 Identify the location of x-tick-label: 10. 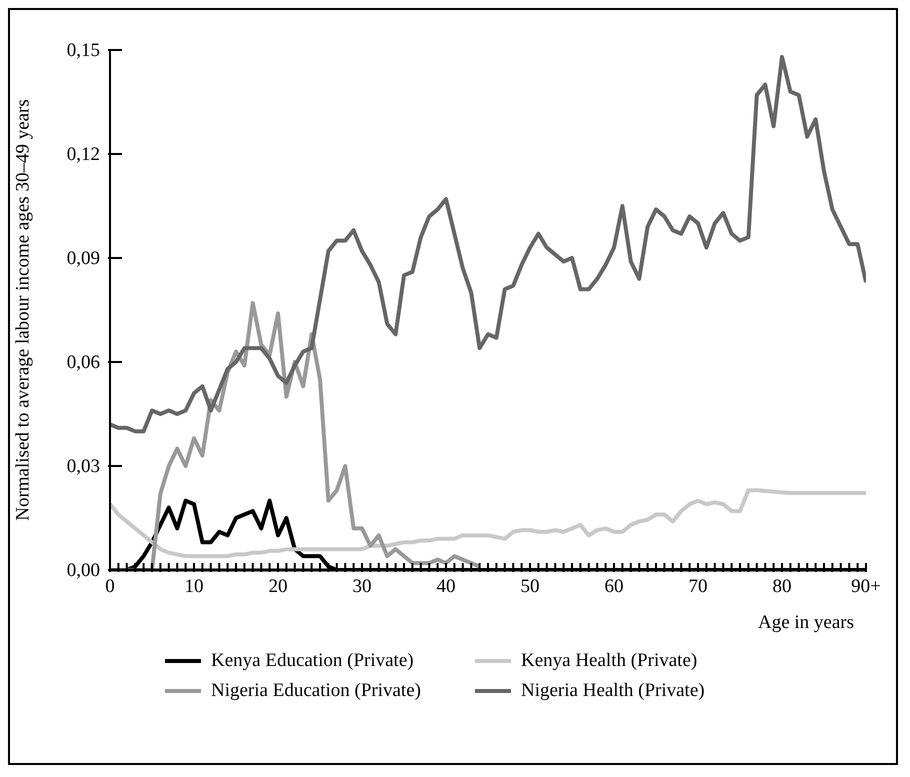
(194, 586).